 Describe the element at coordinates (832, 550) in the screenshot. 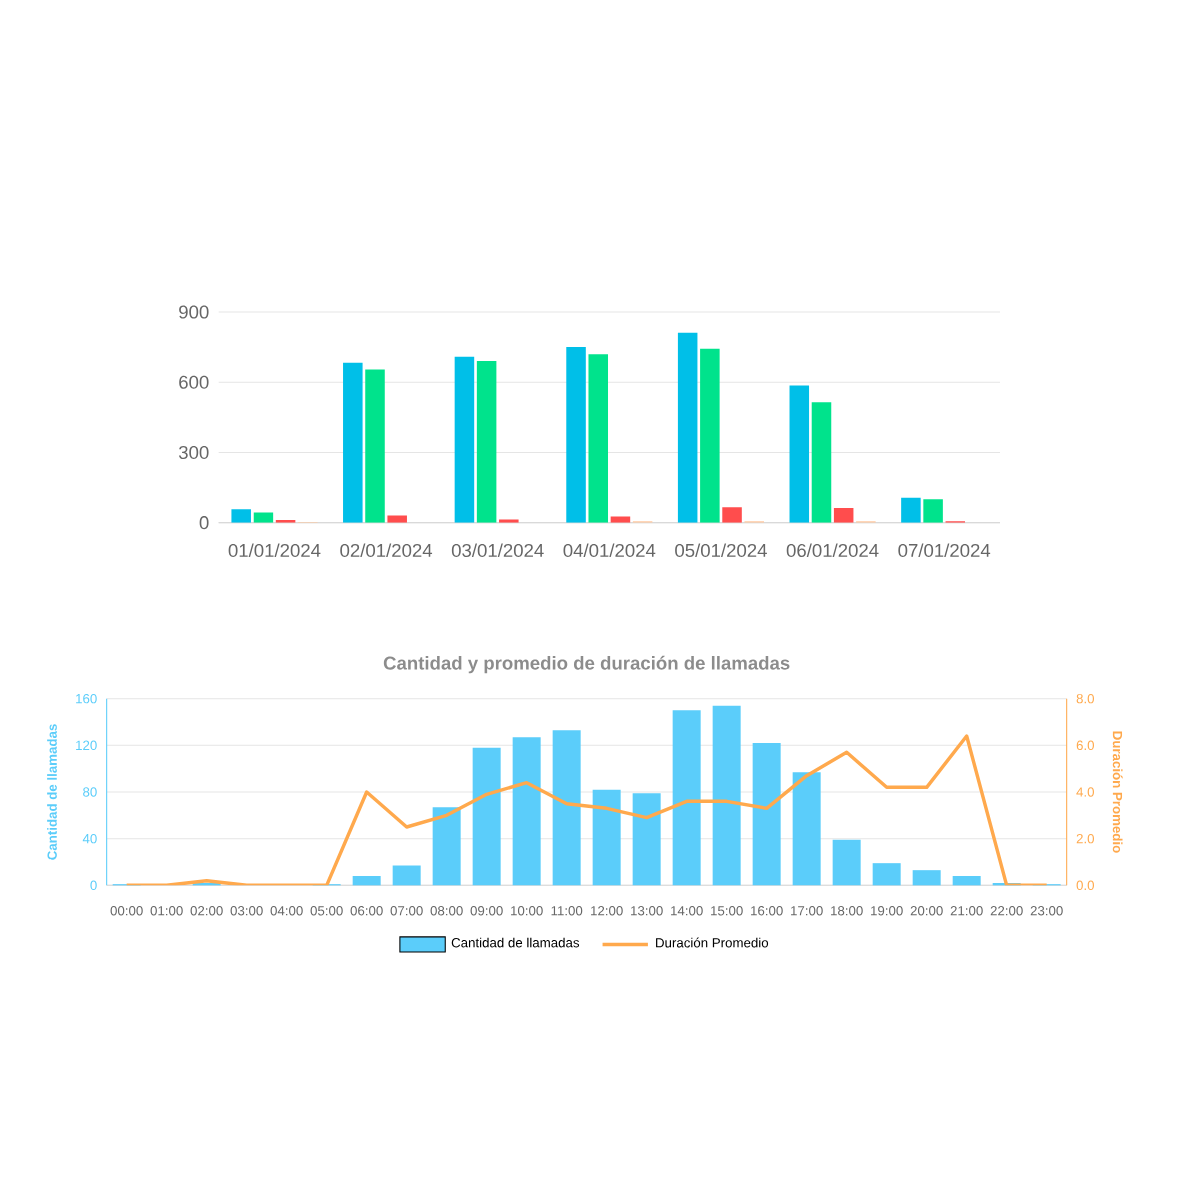

I see `x-tick-label: 06/01/2024` at that location.